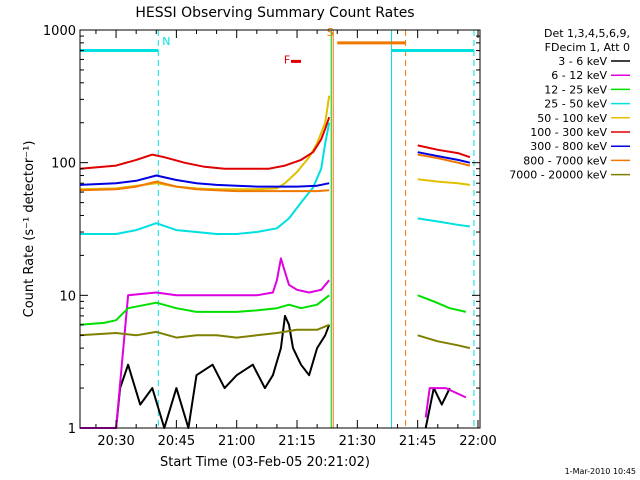 The image size is (640, 480). I want to click on annotation-F: F, so click(287, 59).